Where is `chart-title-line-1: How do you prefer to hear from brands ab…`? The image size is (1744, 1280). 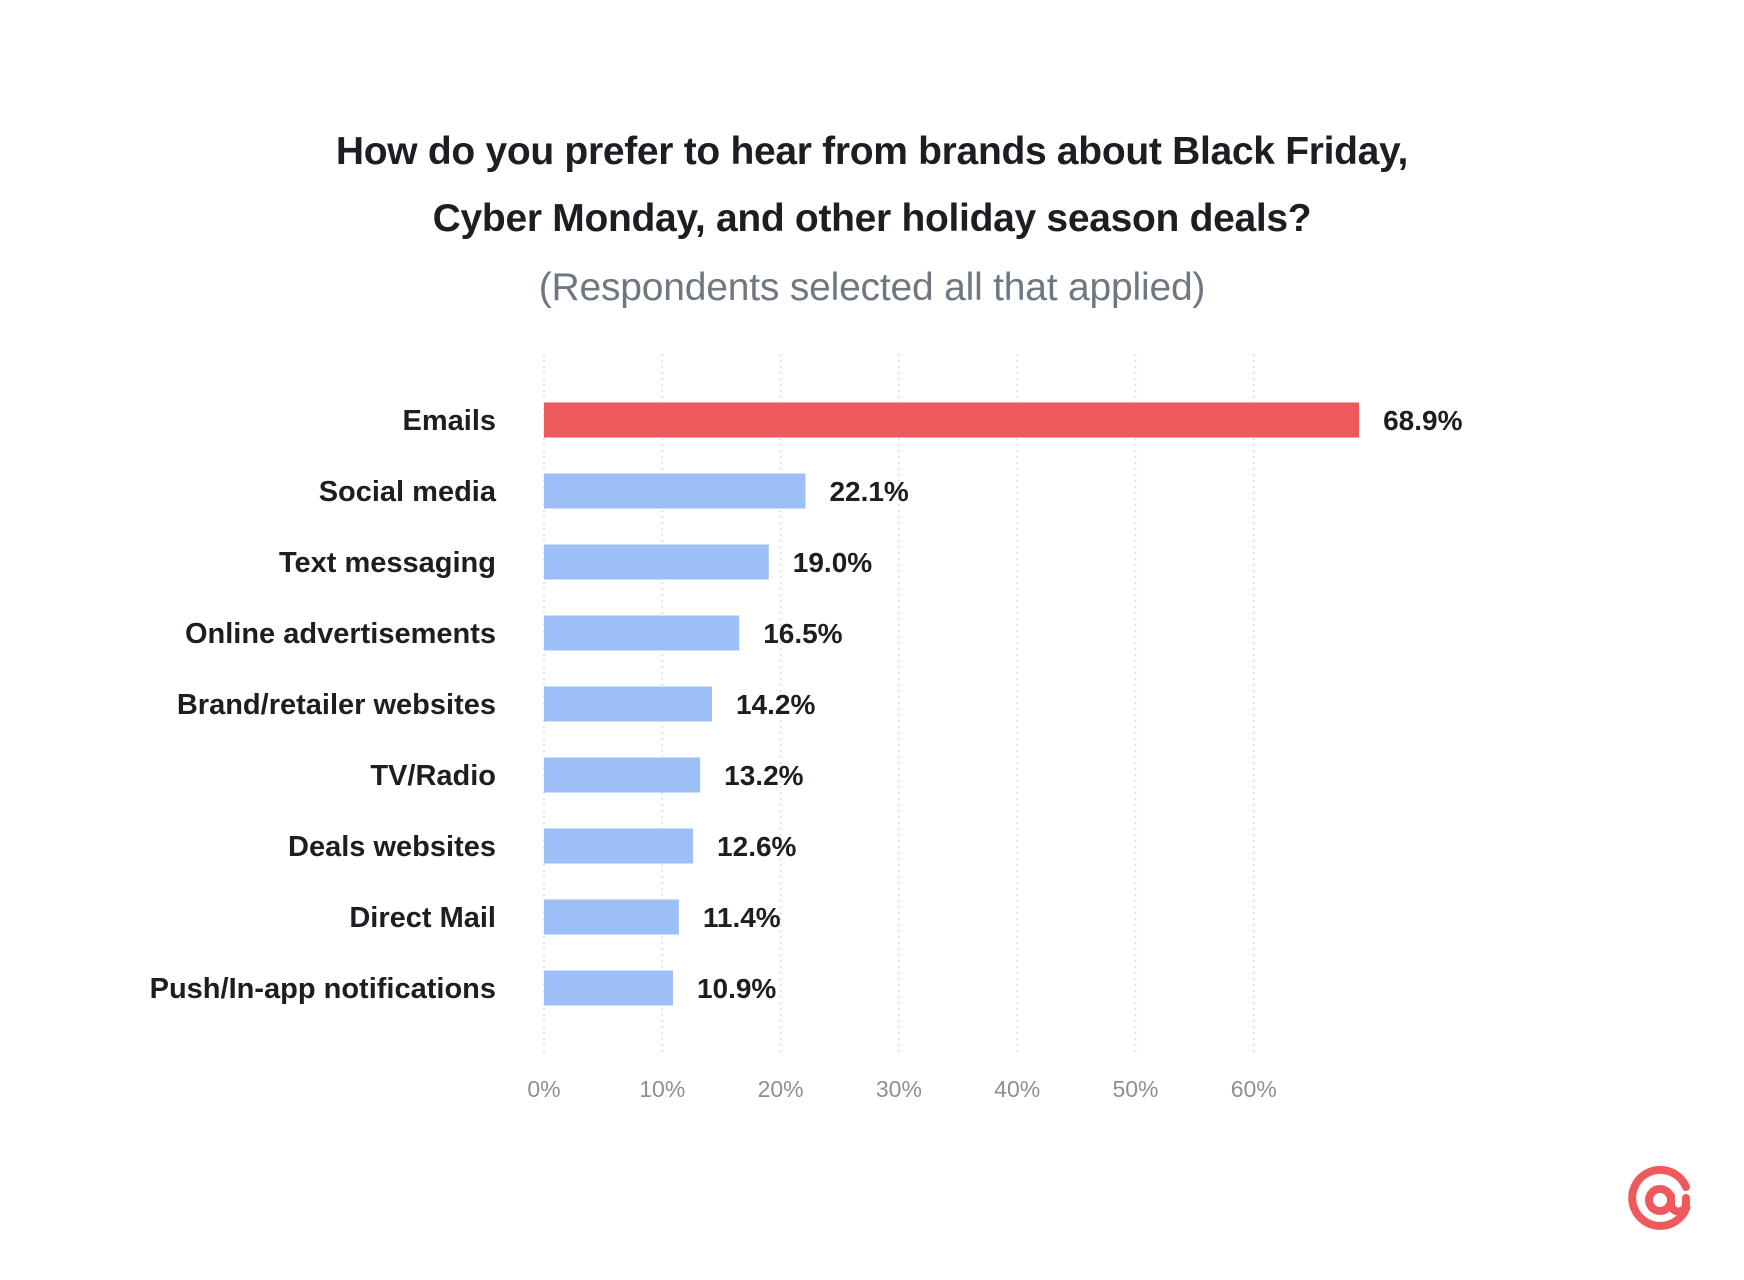
chart-title-line-1: How do you prefer to hear from brands ab… is located at coordinates (872, 151).